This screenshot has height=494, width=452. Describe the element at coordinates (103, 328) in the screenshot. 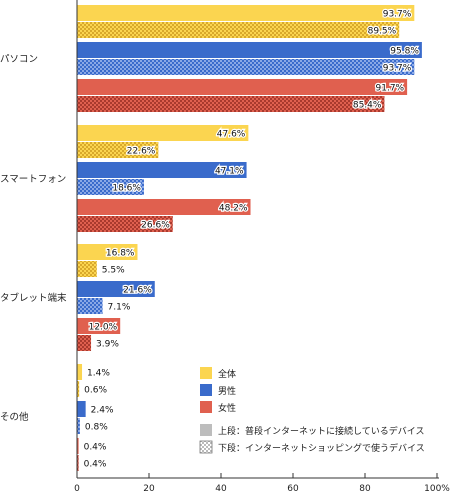

I see `value-label: 12.0%` at that location.